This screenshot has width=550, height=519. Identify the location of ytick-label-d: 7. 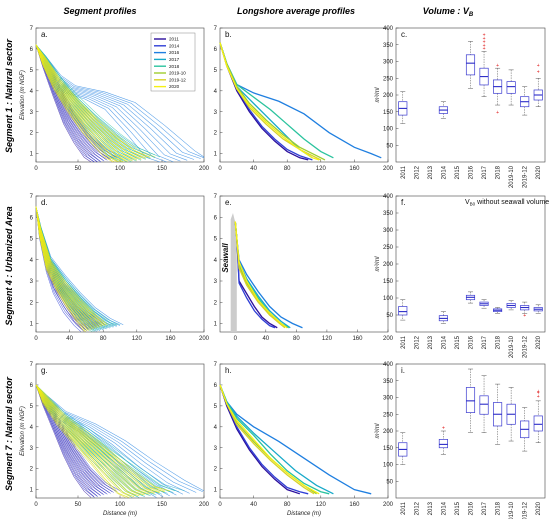
(32, 197).